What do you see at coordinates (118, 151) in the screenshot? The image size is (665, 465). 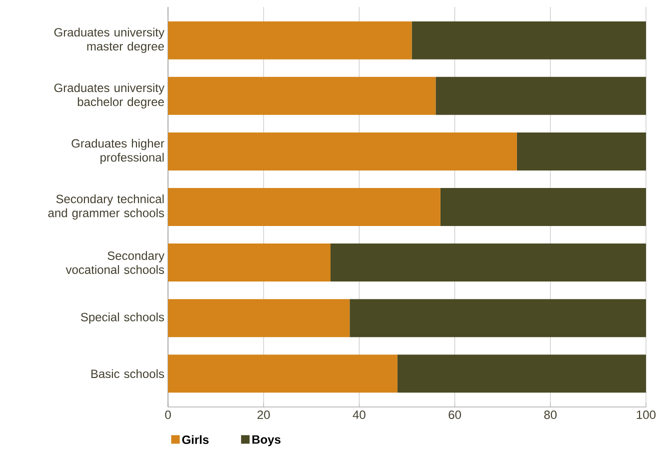 I see `y-tick-label: Graduates higher professional` at bounding box center [118, 151].